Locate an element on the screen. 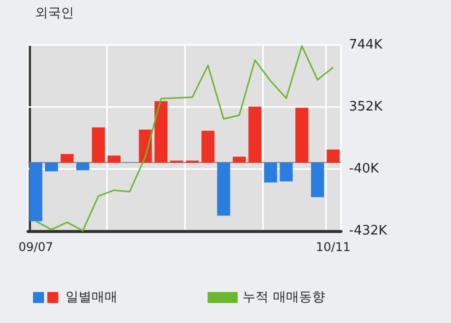  legend-label: 일별매매 is located at coordinates (92, 297).